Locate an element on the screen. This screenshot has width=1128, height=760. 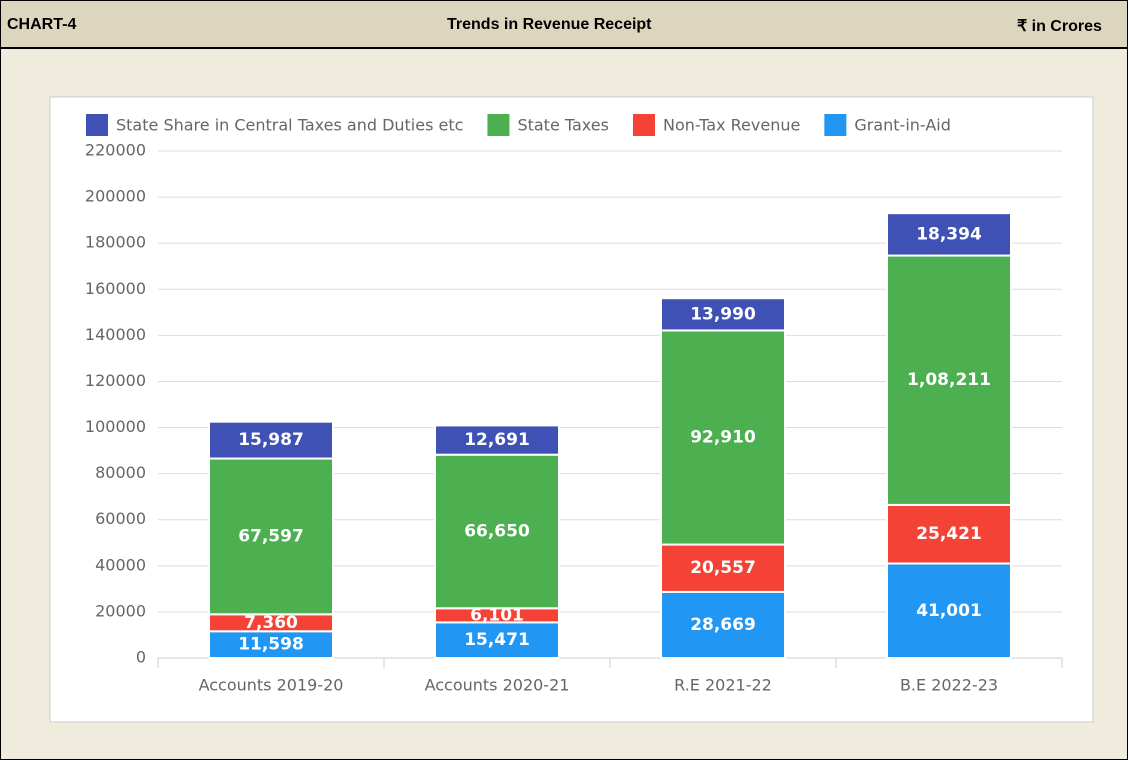
data-label: 12,691 is located at coordinates (497, 440).